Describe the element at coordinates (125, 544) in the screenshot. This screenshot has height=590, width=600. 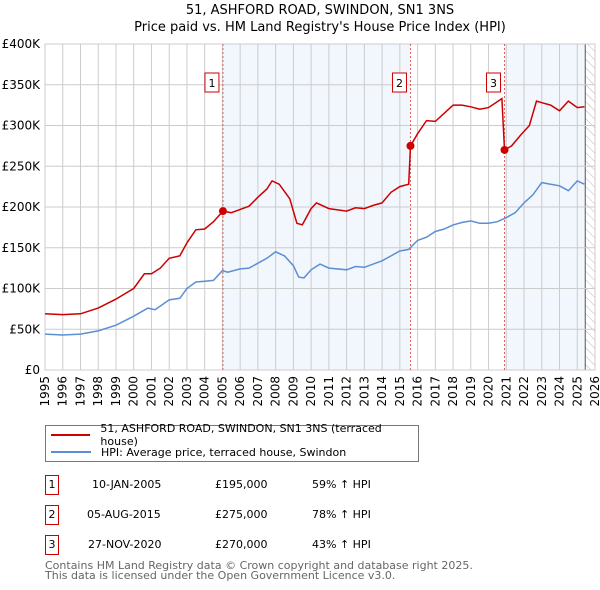
I see `transaction-date: 27-NOV-2020` at that location.